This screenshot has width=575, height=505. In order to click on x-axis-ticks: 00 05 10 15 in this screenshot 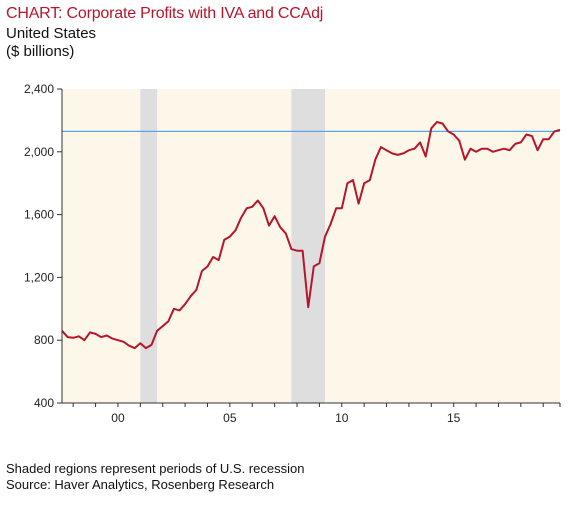, I will do `click(316, 414)`.